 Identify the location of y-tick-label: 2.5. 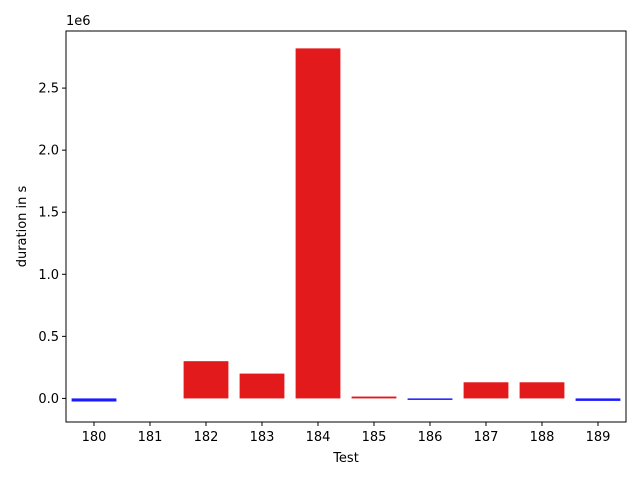
(48, 89).